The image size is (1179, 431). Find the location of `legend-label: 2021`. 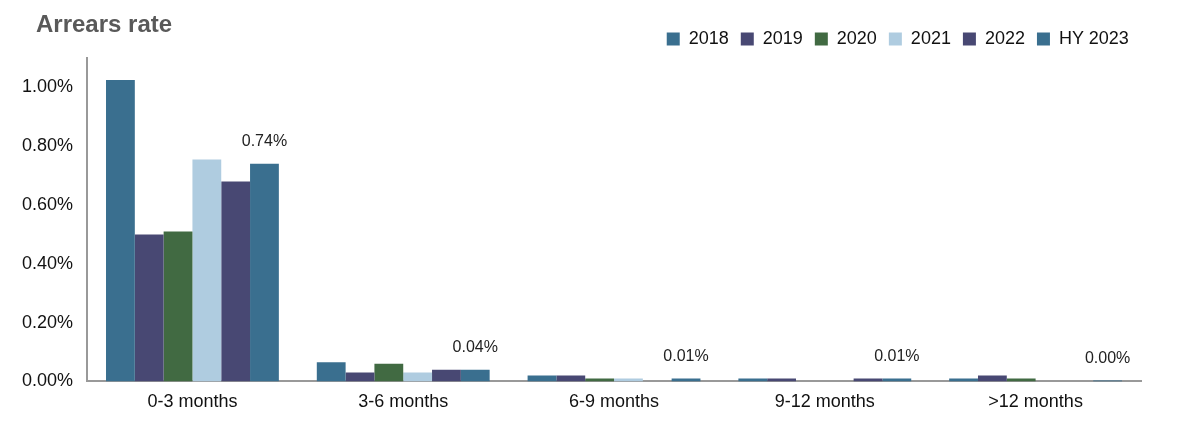

legend-label: 2021 is located at coordinates (930, 37).